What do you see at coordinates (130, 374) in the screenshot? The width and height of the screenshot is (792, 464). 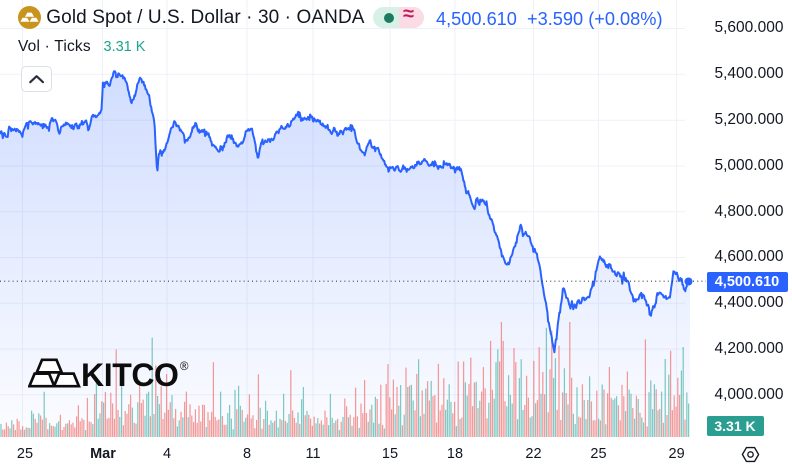 I see `svg-text: KITCO` at bounding box center [130, 374].